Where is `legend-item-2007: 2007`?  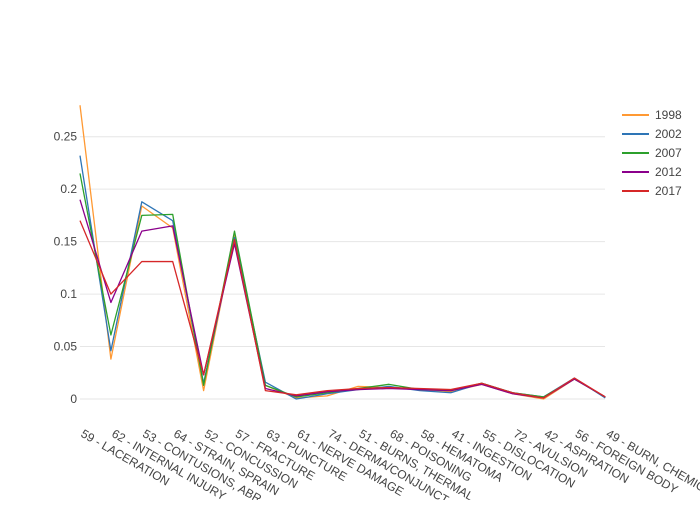
legend-item-2007: 2007 is located at coordinates (652, 153).